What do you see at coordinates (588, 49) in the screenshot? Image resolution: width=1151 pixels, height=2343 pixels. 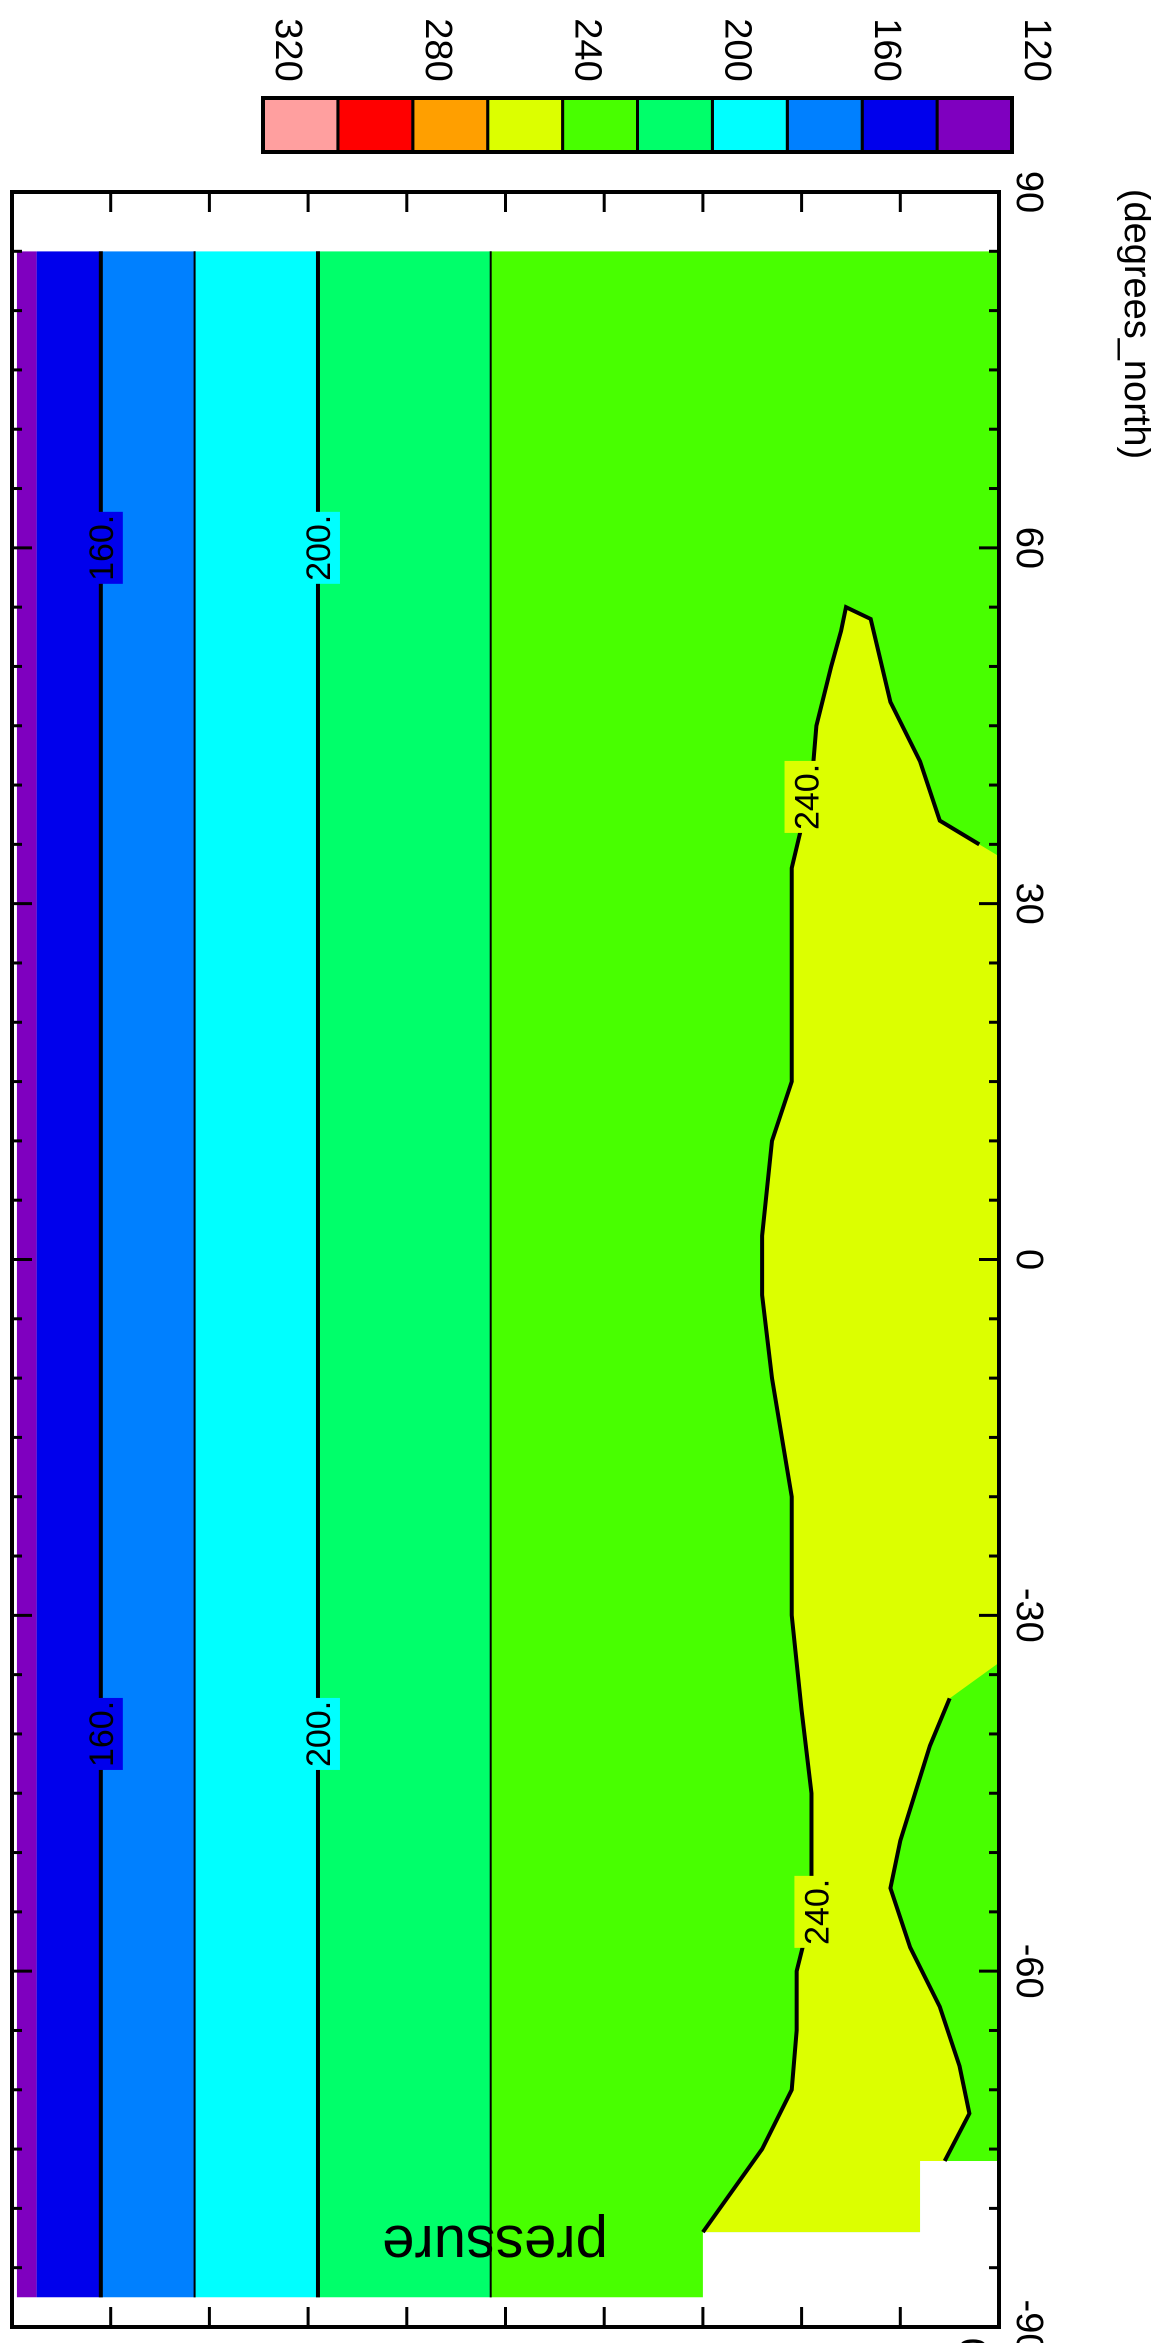 I see `colorbar-tick-label-3: 240` at bounding box center [588, 49].